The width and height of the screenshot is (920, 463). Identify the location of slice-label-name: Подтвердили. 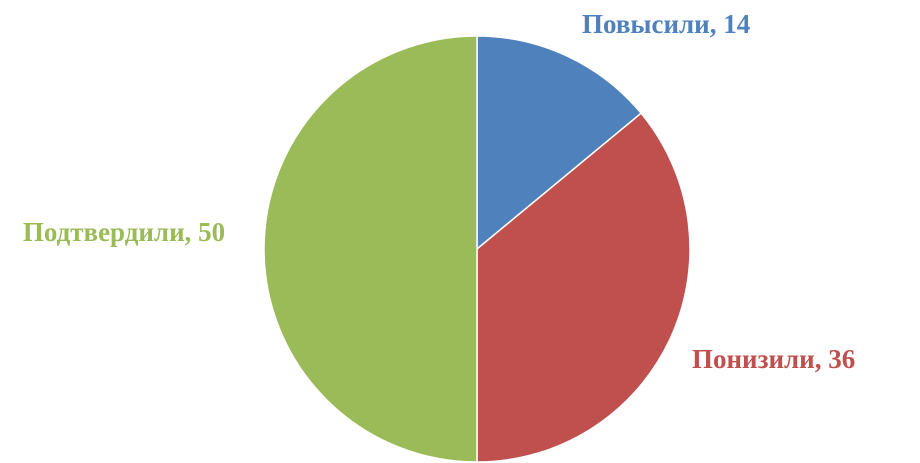
(103, 232).